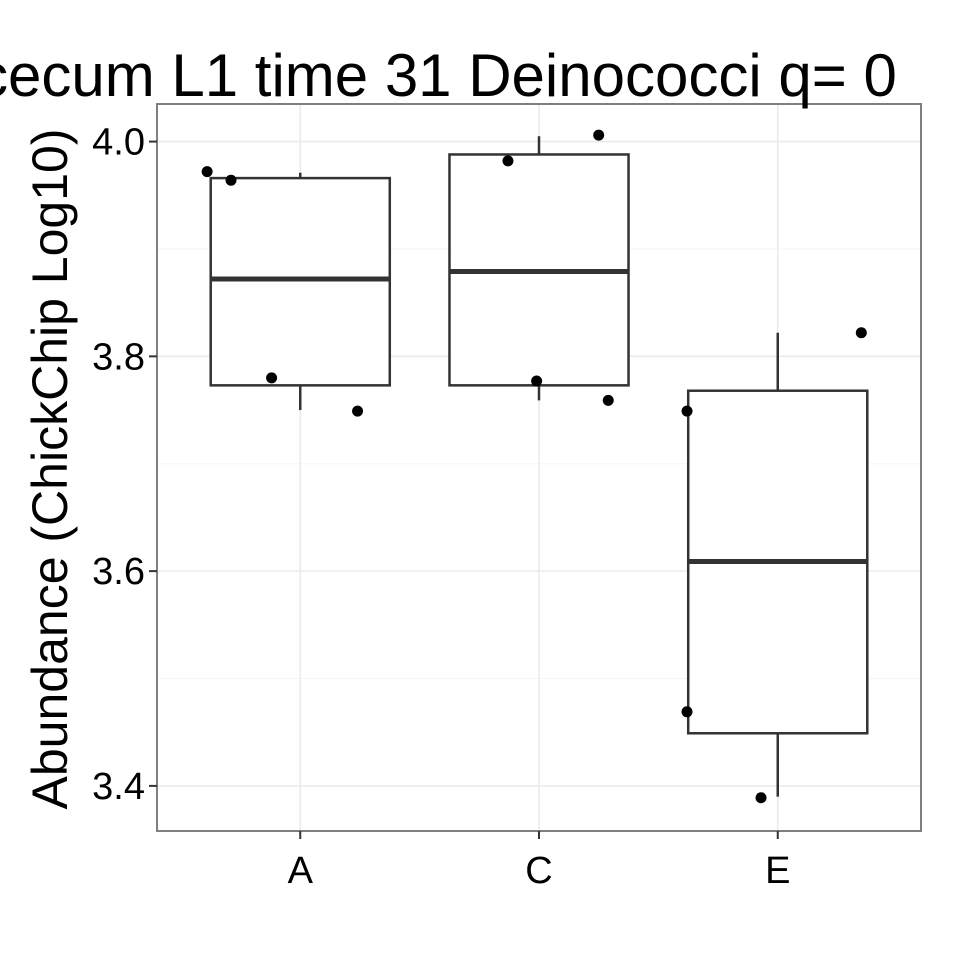  I want to click on chart-title: cecum L1 time 31 Deinococci q= 0, so click(448, 75).